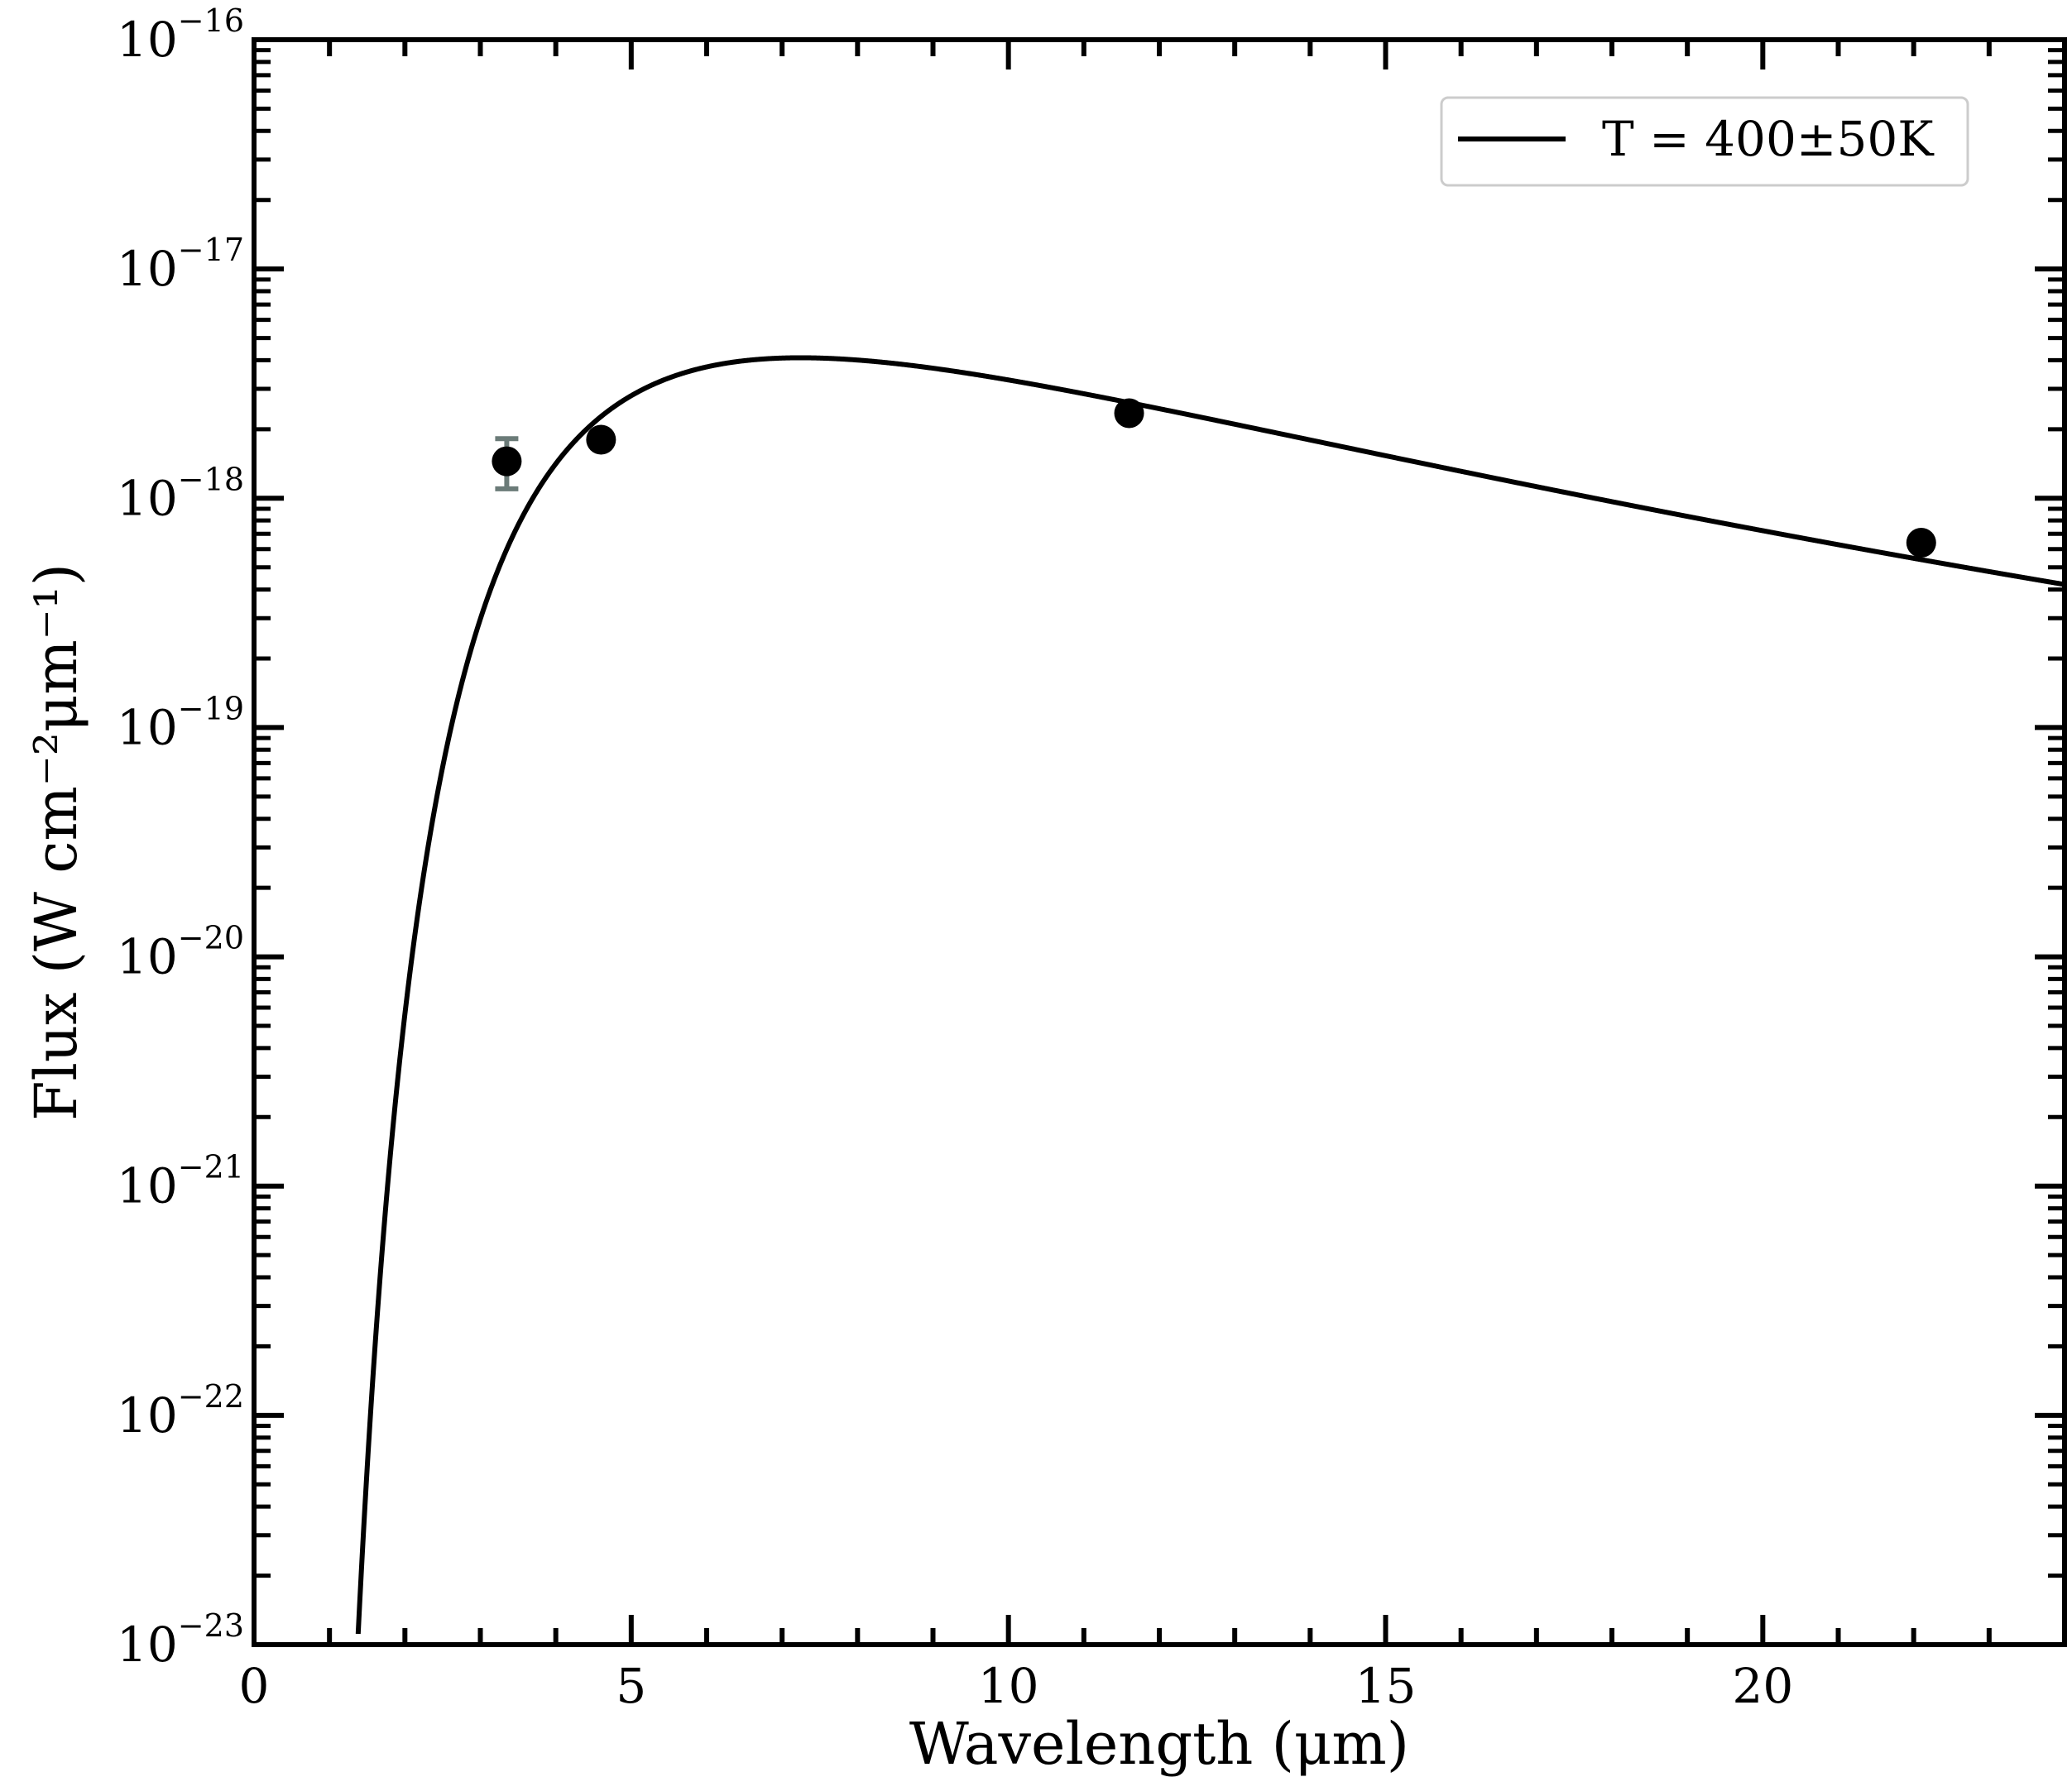 This screenshot has height=1777, width=2072. Describe the element at coordinates (56, 842) in the screenshot. I see `y-axis-title: Flux (W cm⁻²μm⁻¹)` at that location.